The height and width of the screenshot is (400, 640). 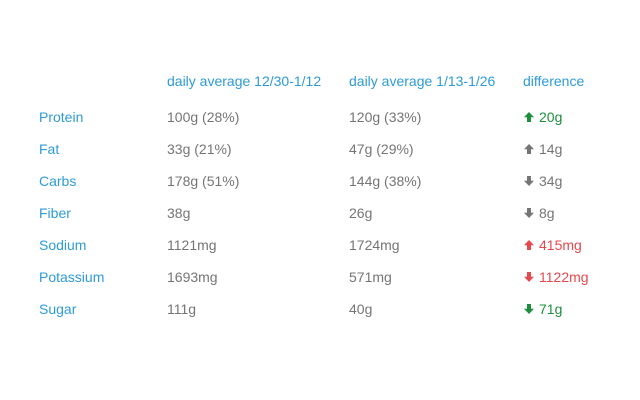 What do you see at coordinates (63, 245) in the screenshot?
I see `nutrient-name: Sodium` at bounding box center [63, 245].